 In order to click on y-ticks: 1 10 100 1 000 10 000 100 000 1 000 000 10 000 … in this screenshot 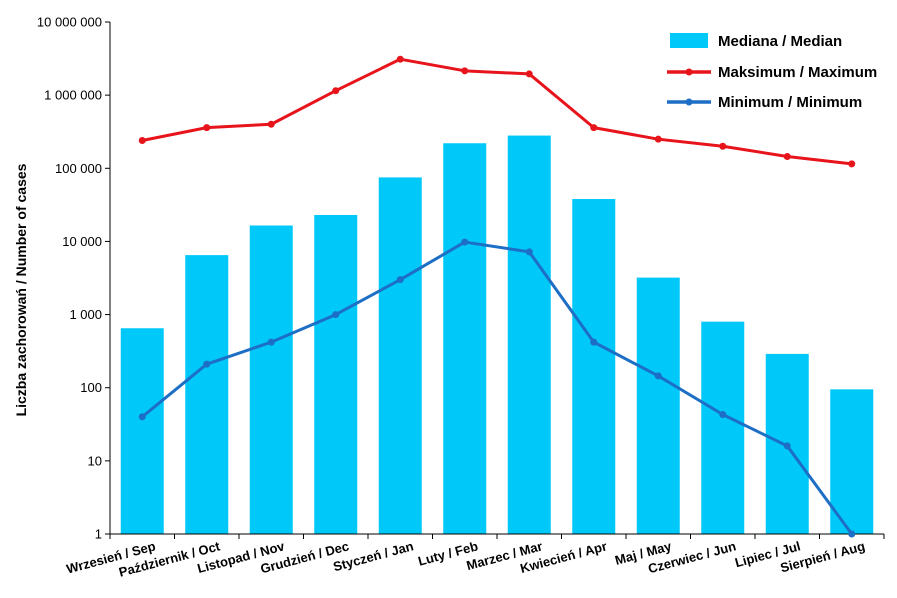, I will do `click(73, 278)`.